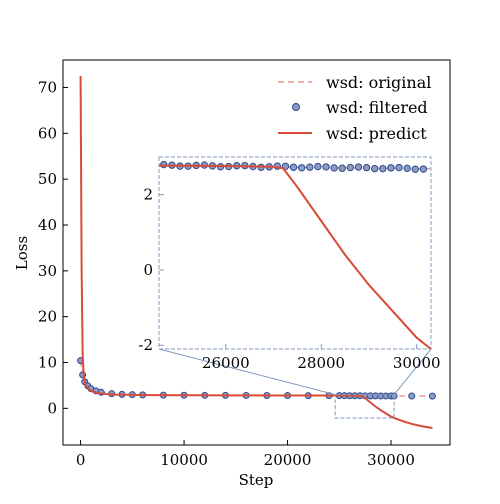  I want to click on y-tick-label: 50, so click(47, 179).